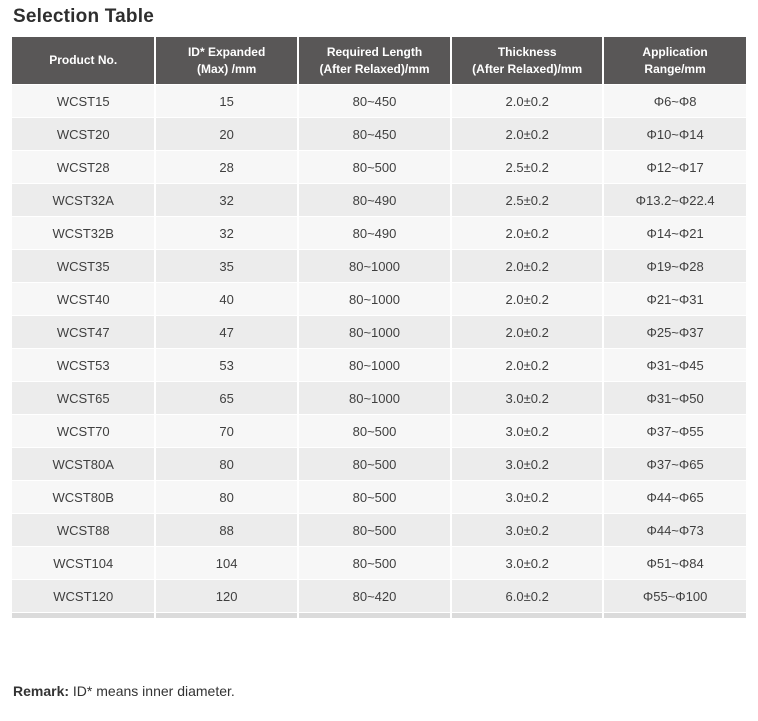  What do you see at coordinates (83, 200) in the screenshot?
I see `cell-product-no: WCST32A` at bounding box center [83, 200].